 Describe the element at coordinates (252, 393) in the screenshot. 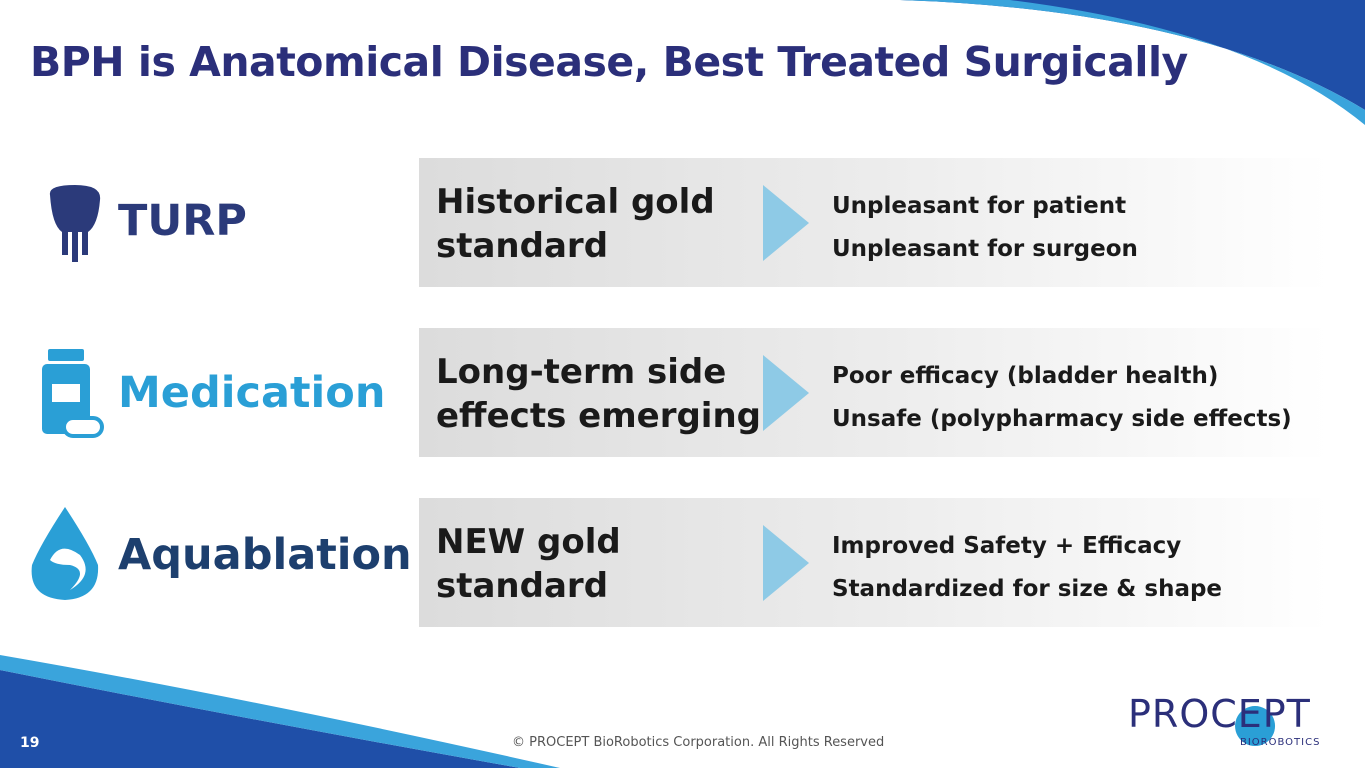

I see `row-name: Medication` at that location.